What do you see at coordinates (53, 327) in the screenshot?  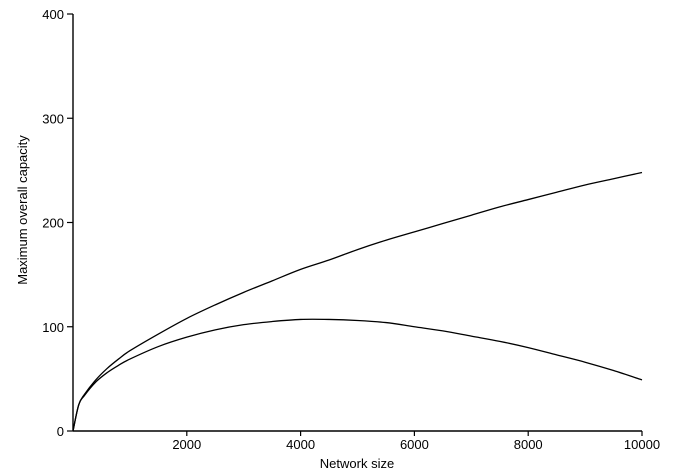 I see `y-tick-label: 100` at bounding box center [53, 327].